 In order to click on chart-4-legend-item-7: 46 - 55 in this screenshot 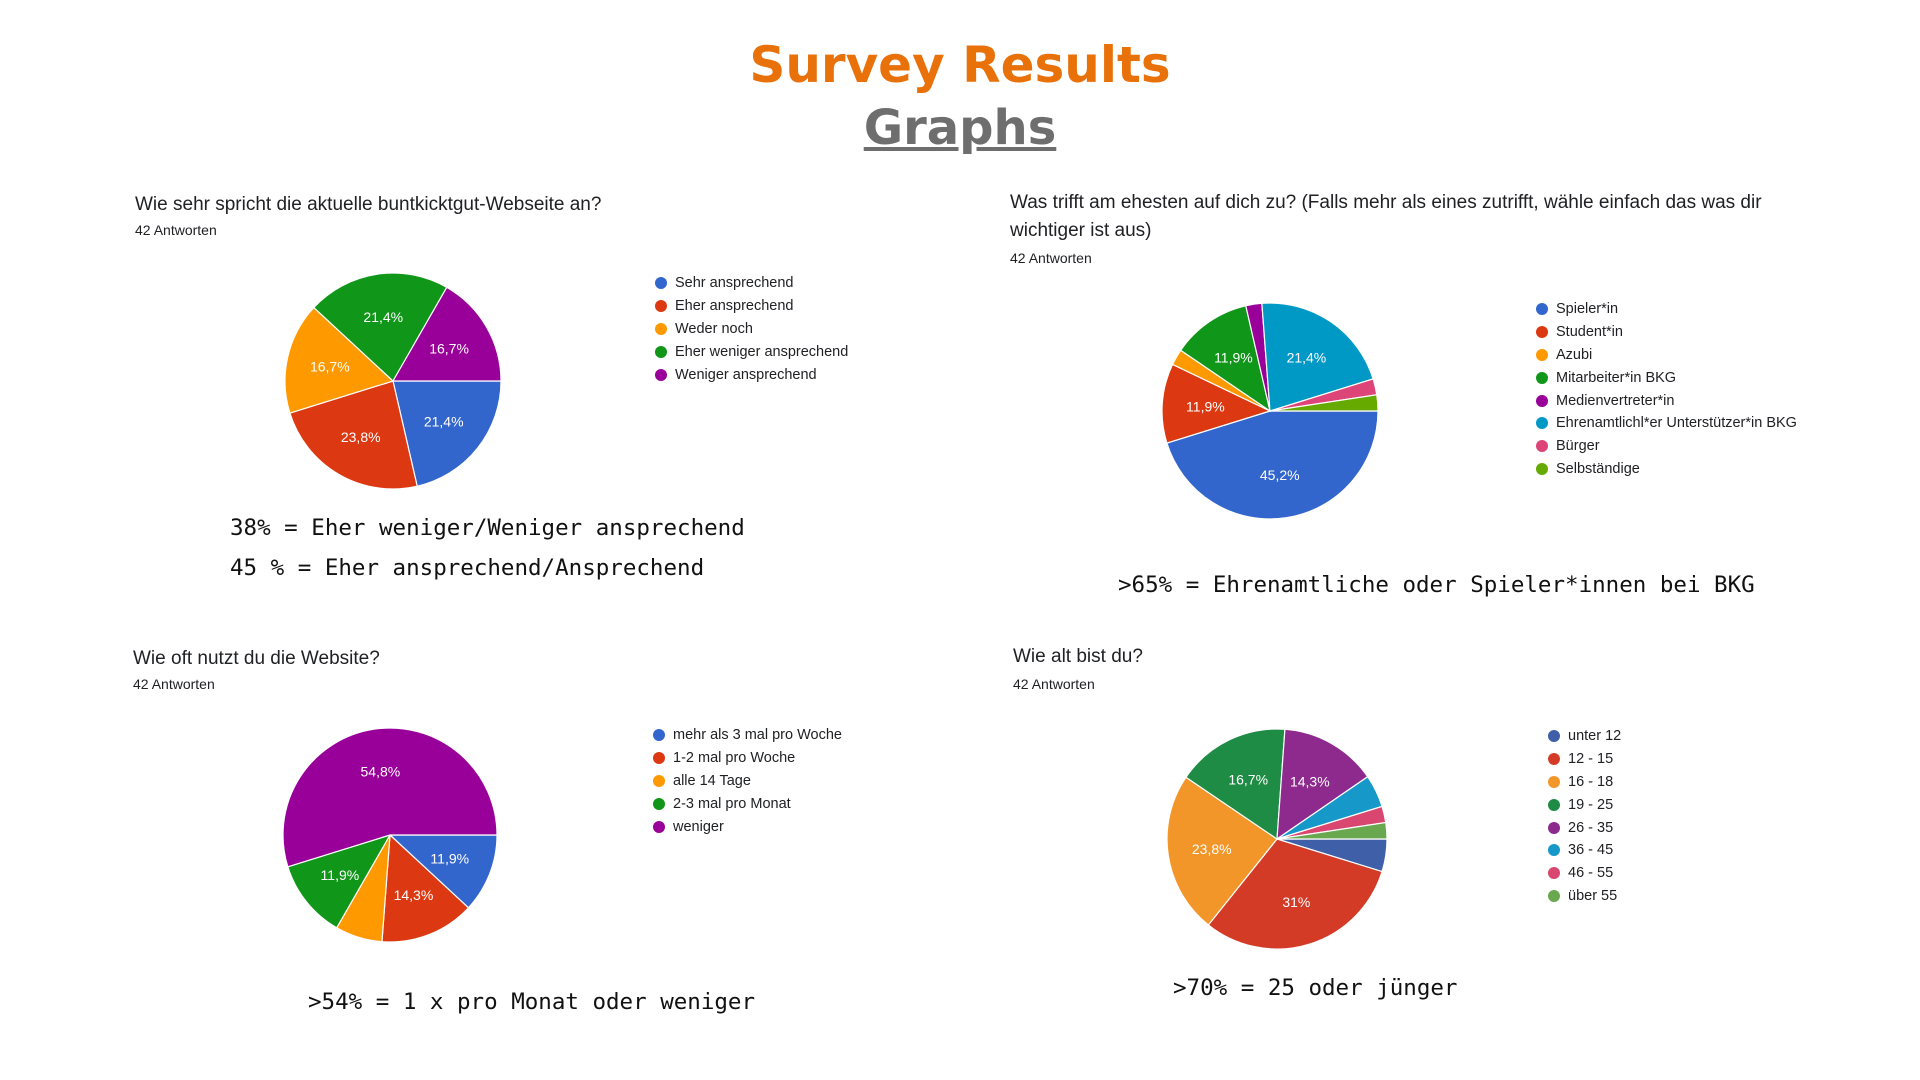, I will do `click(1584, 873)`.